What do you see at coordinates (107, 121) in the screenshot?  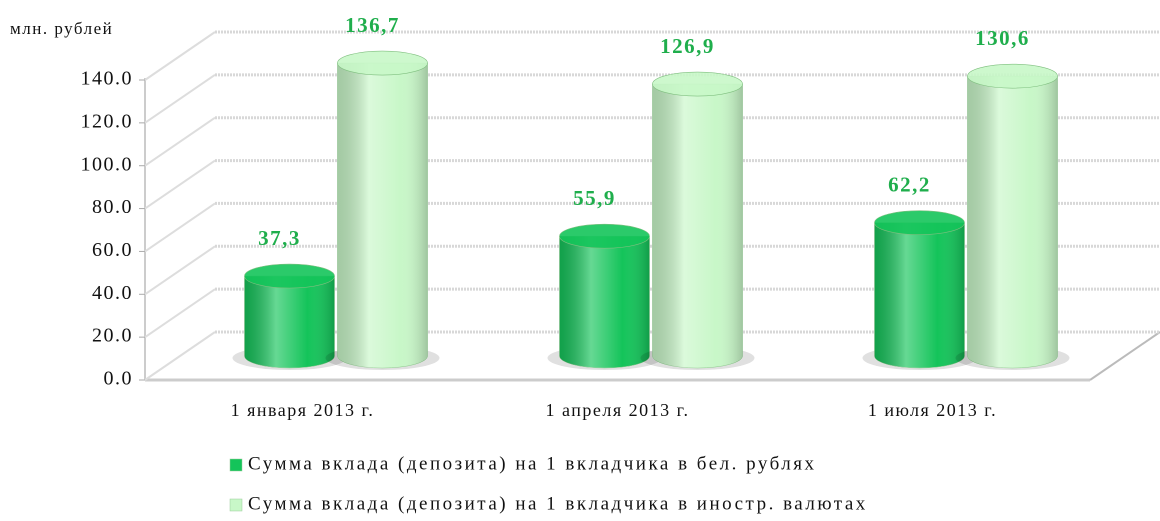 I see `y-tick-label: 120.0` at bounding box center [107, 121].